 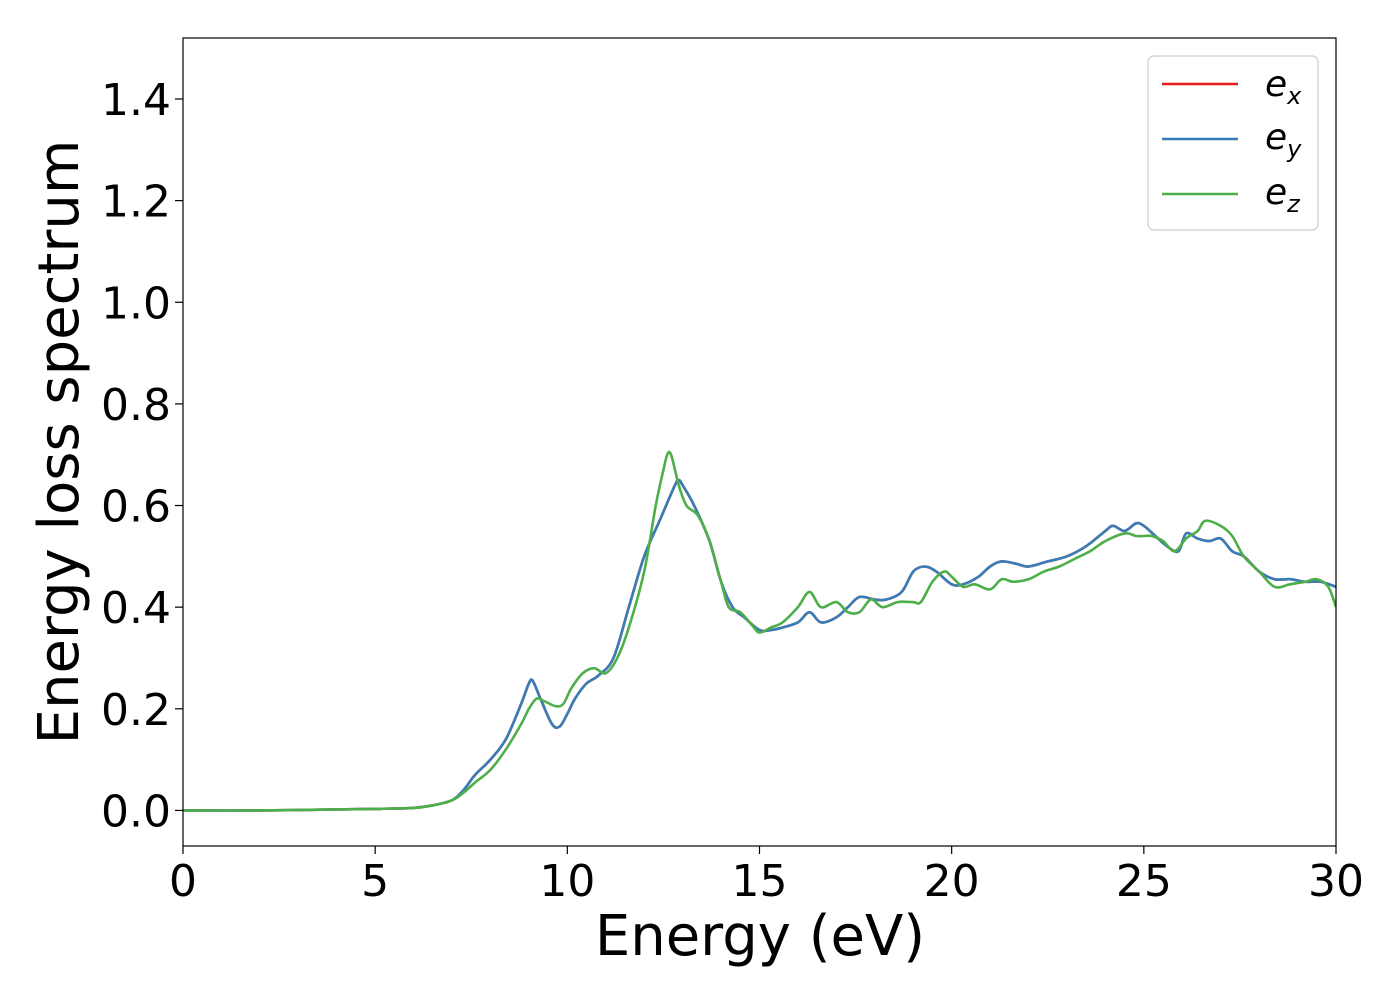 What do you see at coordinates (136, 100) in the screenshot?
I see `y-tick-label: 1.4` at bounding box center [136, 100].